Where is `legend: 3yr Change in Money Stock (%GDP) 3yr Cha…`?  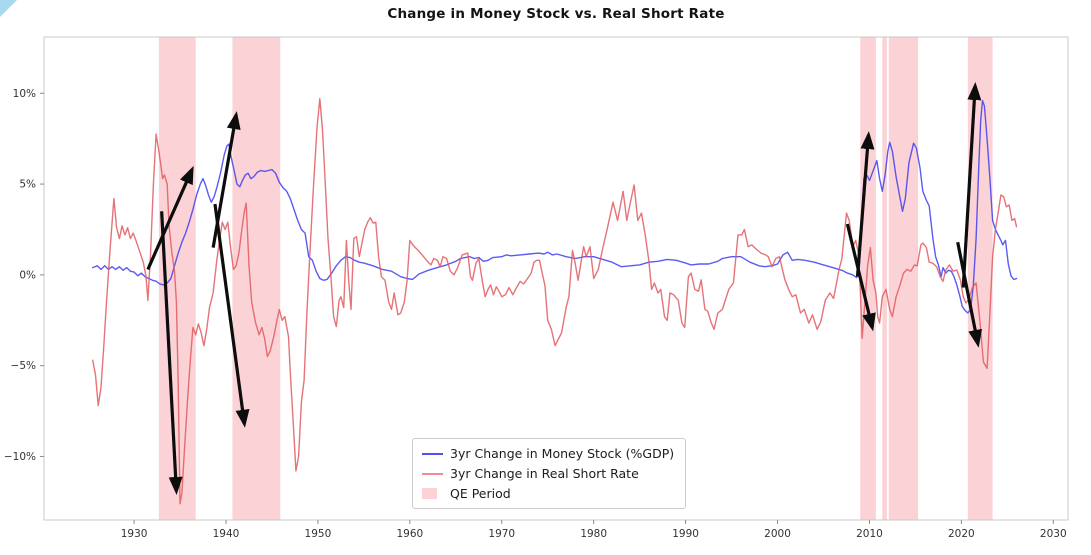 legend: 3yr Change in Money Stock (%GDP) 3yr Cha… is located at coordinates (549, 473).